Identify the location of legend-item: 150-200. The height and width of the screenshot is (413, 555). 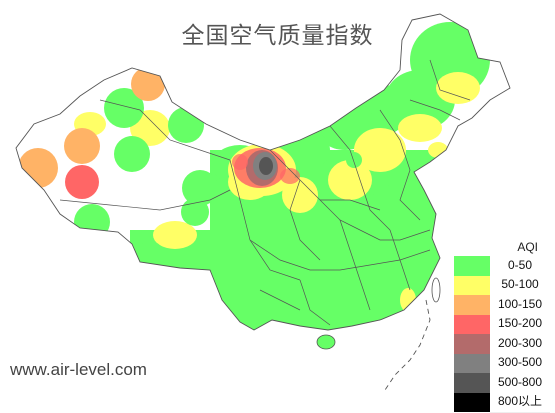
(502, 324).